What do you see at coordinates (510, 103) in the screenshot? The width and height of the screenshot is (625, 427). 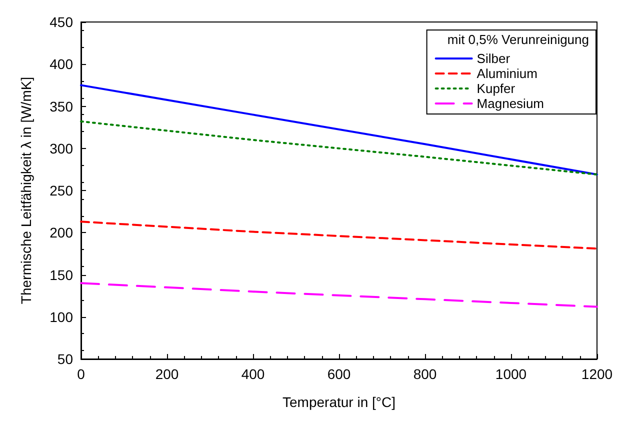 I see `legend-label: Magnesium` at bounding box center [510, 103].